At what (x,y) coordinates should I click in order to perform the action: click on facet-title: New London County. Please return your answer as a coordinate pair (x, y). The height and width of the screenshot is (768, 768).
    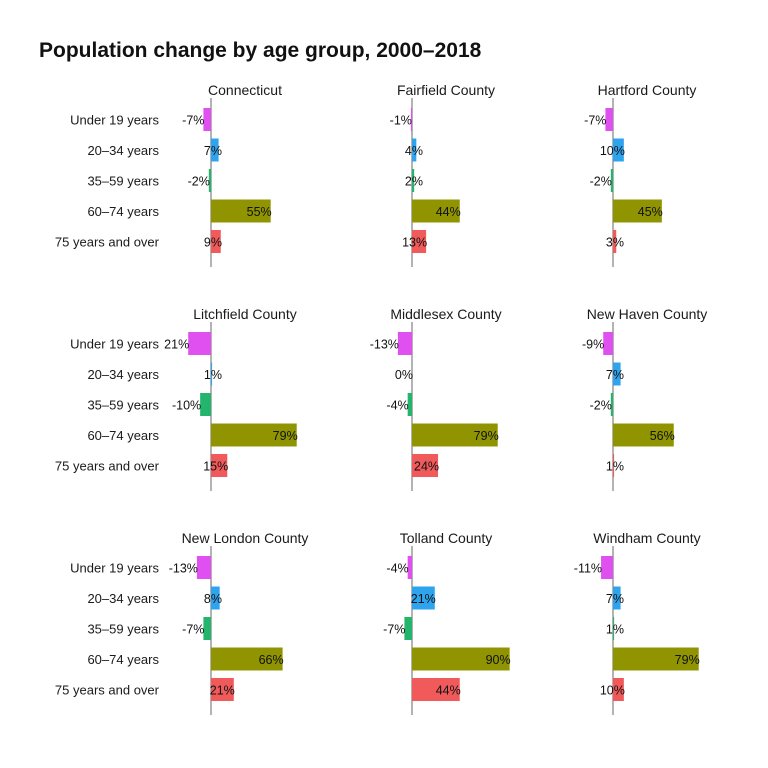
    Looking at the image, I should click on (245, 538).